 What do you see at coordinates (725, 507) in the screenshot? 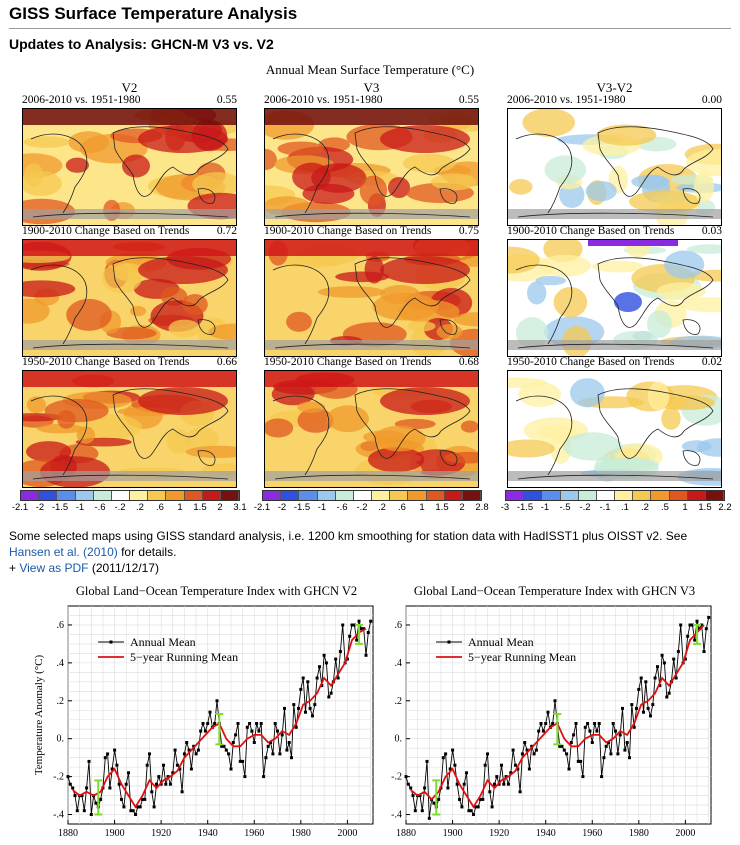
I see `scale-tick-label: 2.2` at bounding box center [725, 507].